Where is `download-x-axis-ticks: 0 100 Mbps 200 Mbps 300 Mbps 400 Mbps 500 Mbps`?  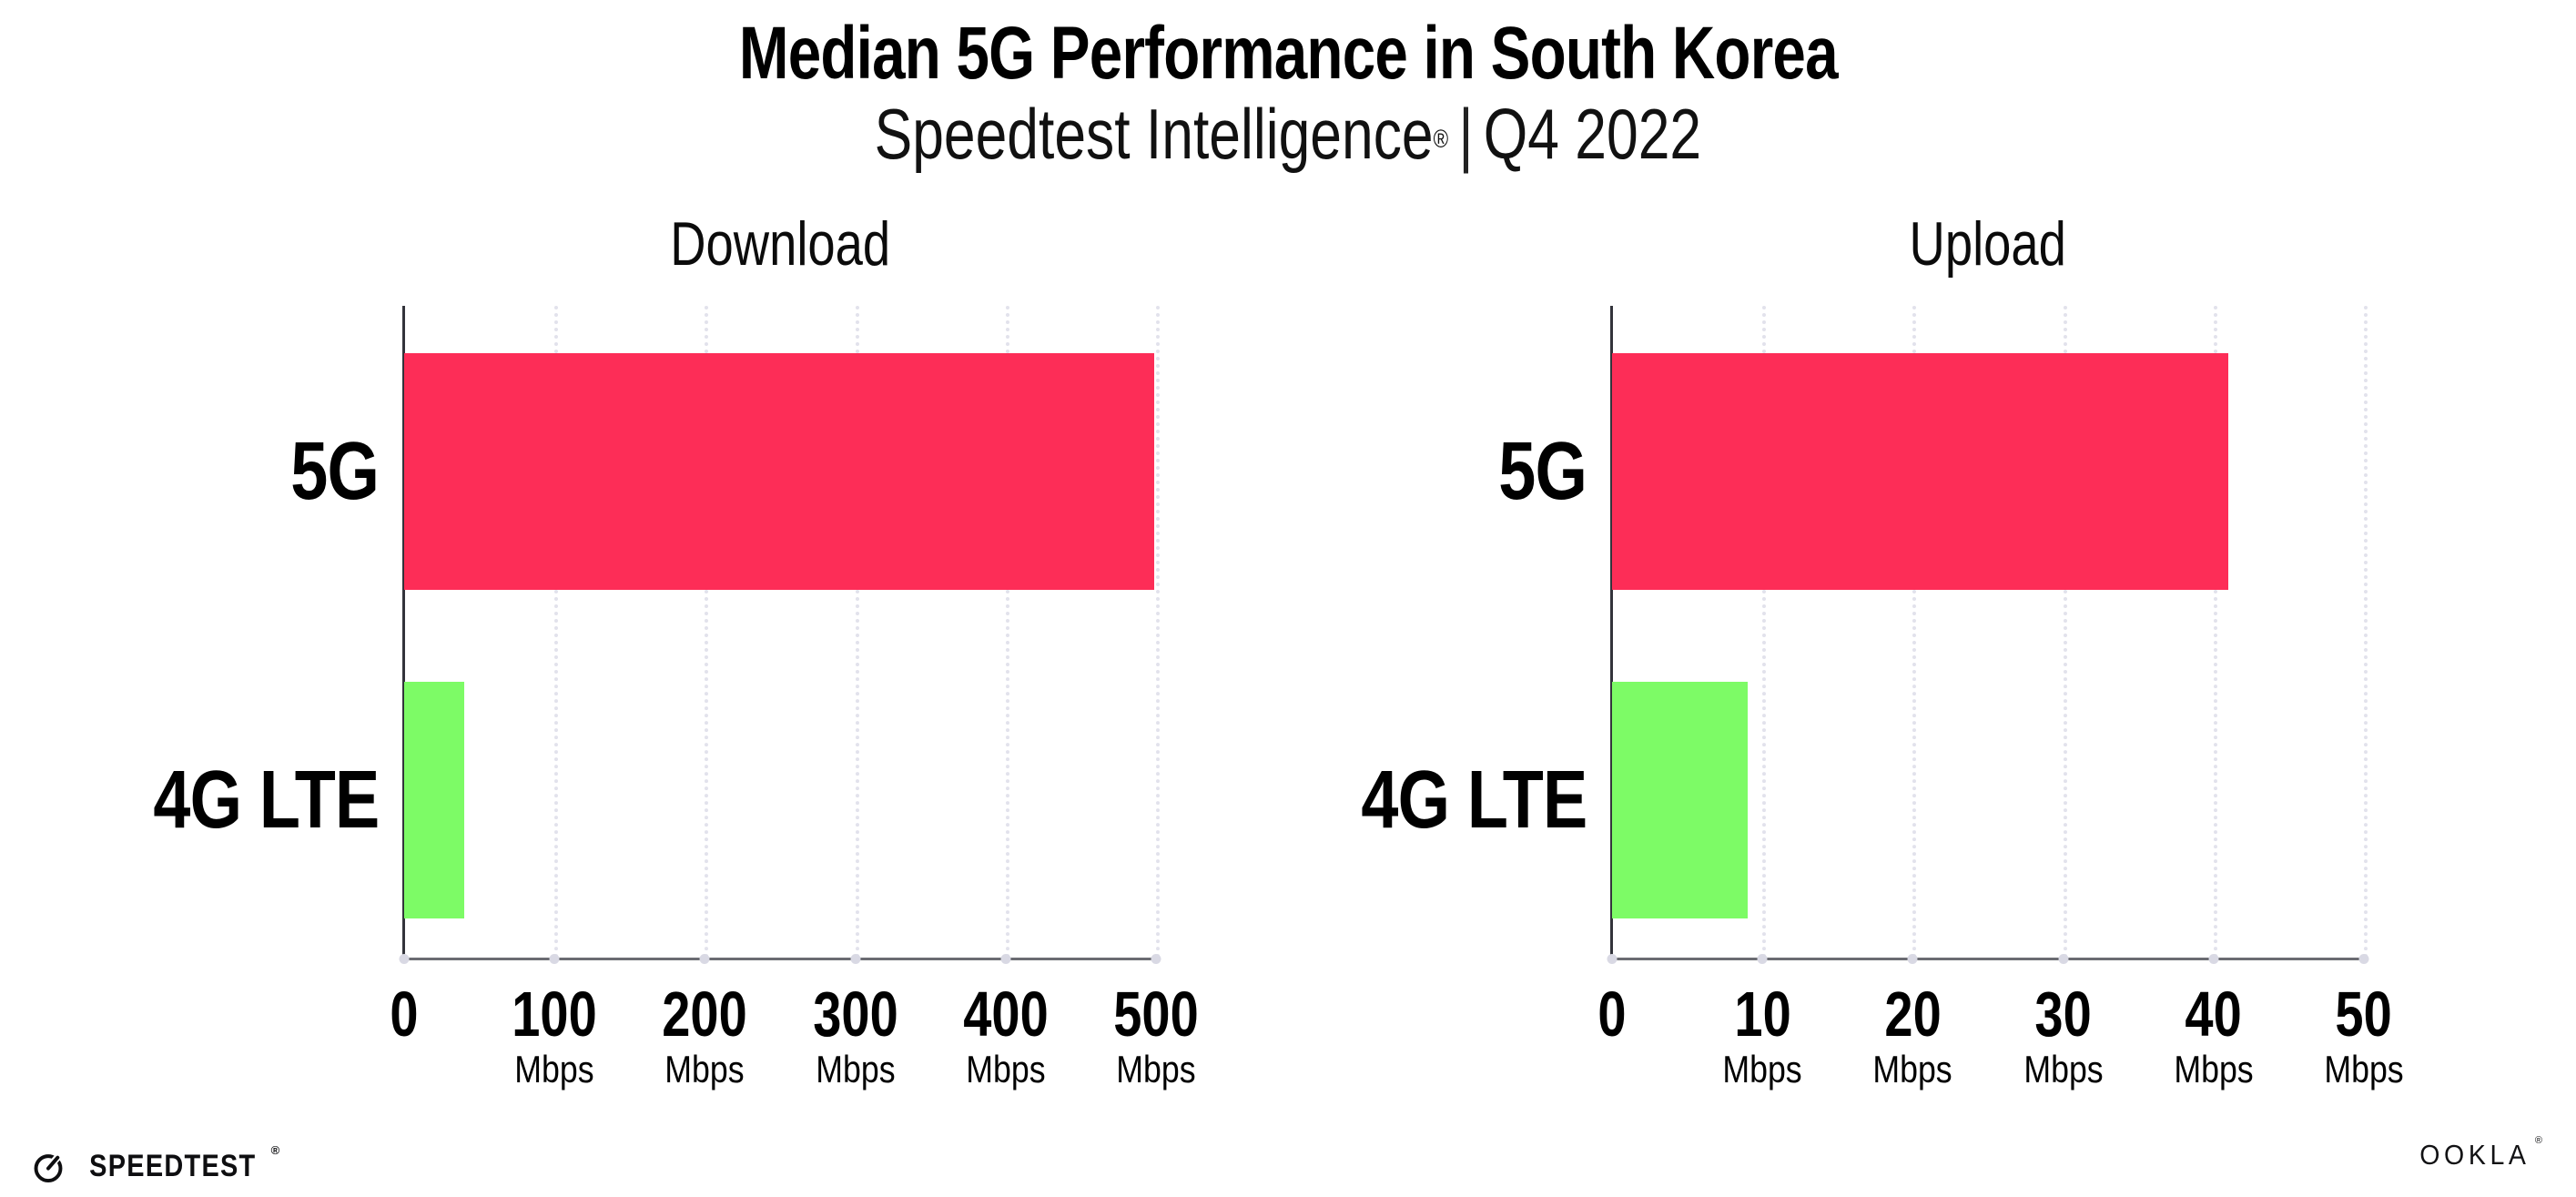
download-x-axis-ticks: 0 100 Mbps 200 Mbps 300 Mbps 400 Mbps 500 Mbps is located at coordinates (794, 1040).